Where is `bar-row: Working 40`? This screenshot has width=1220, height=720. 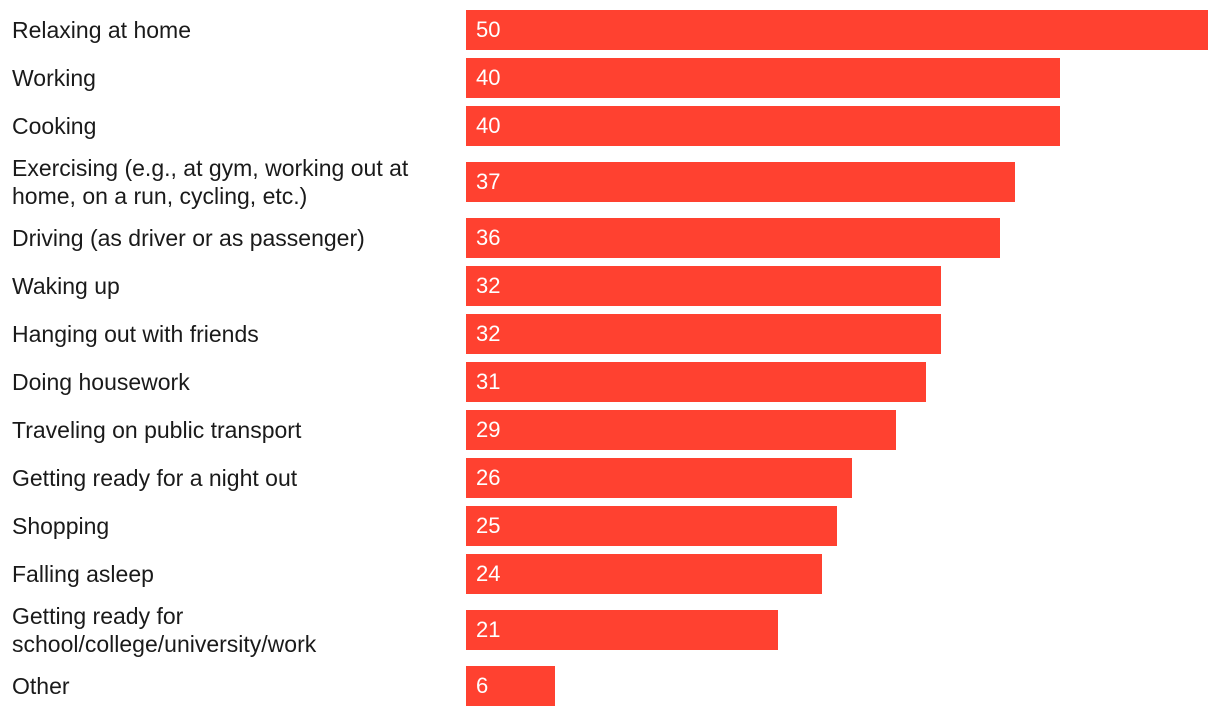
bar-row: Working 40 is located at coordinates (610, 78).